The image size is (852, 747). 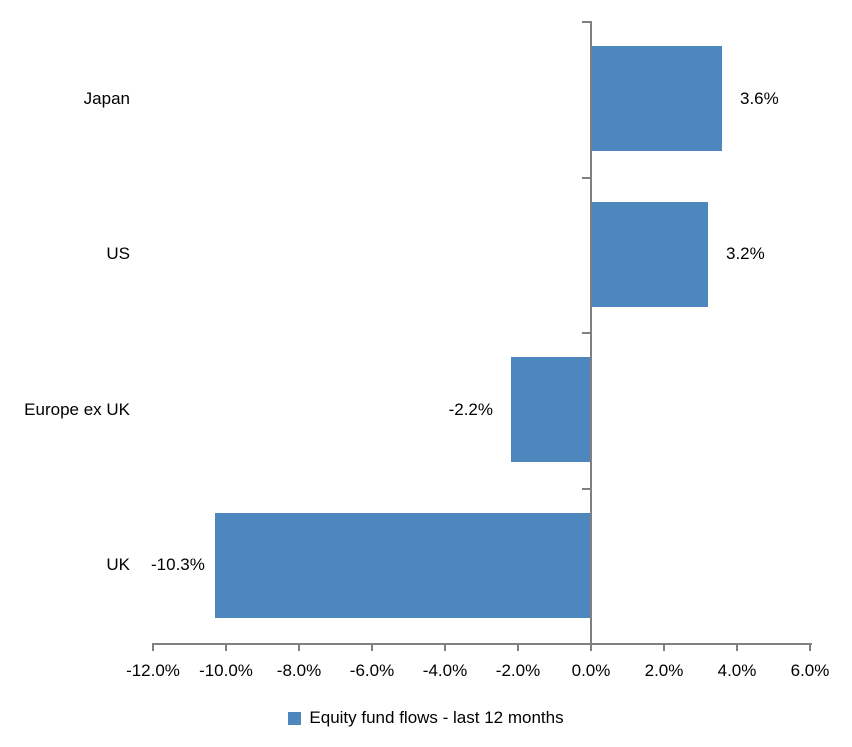 What do you see at coordinates (226, 670) in the screenshot?
I see `x-axis-tick-label: -10.0%` at bounding box center [226, 670].